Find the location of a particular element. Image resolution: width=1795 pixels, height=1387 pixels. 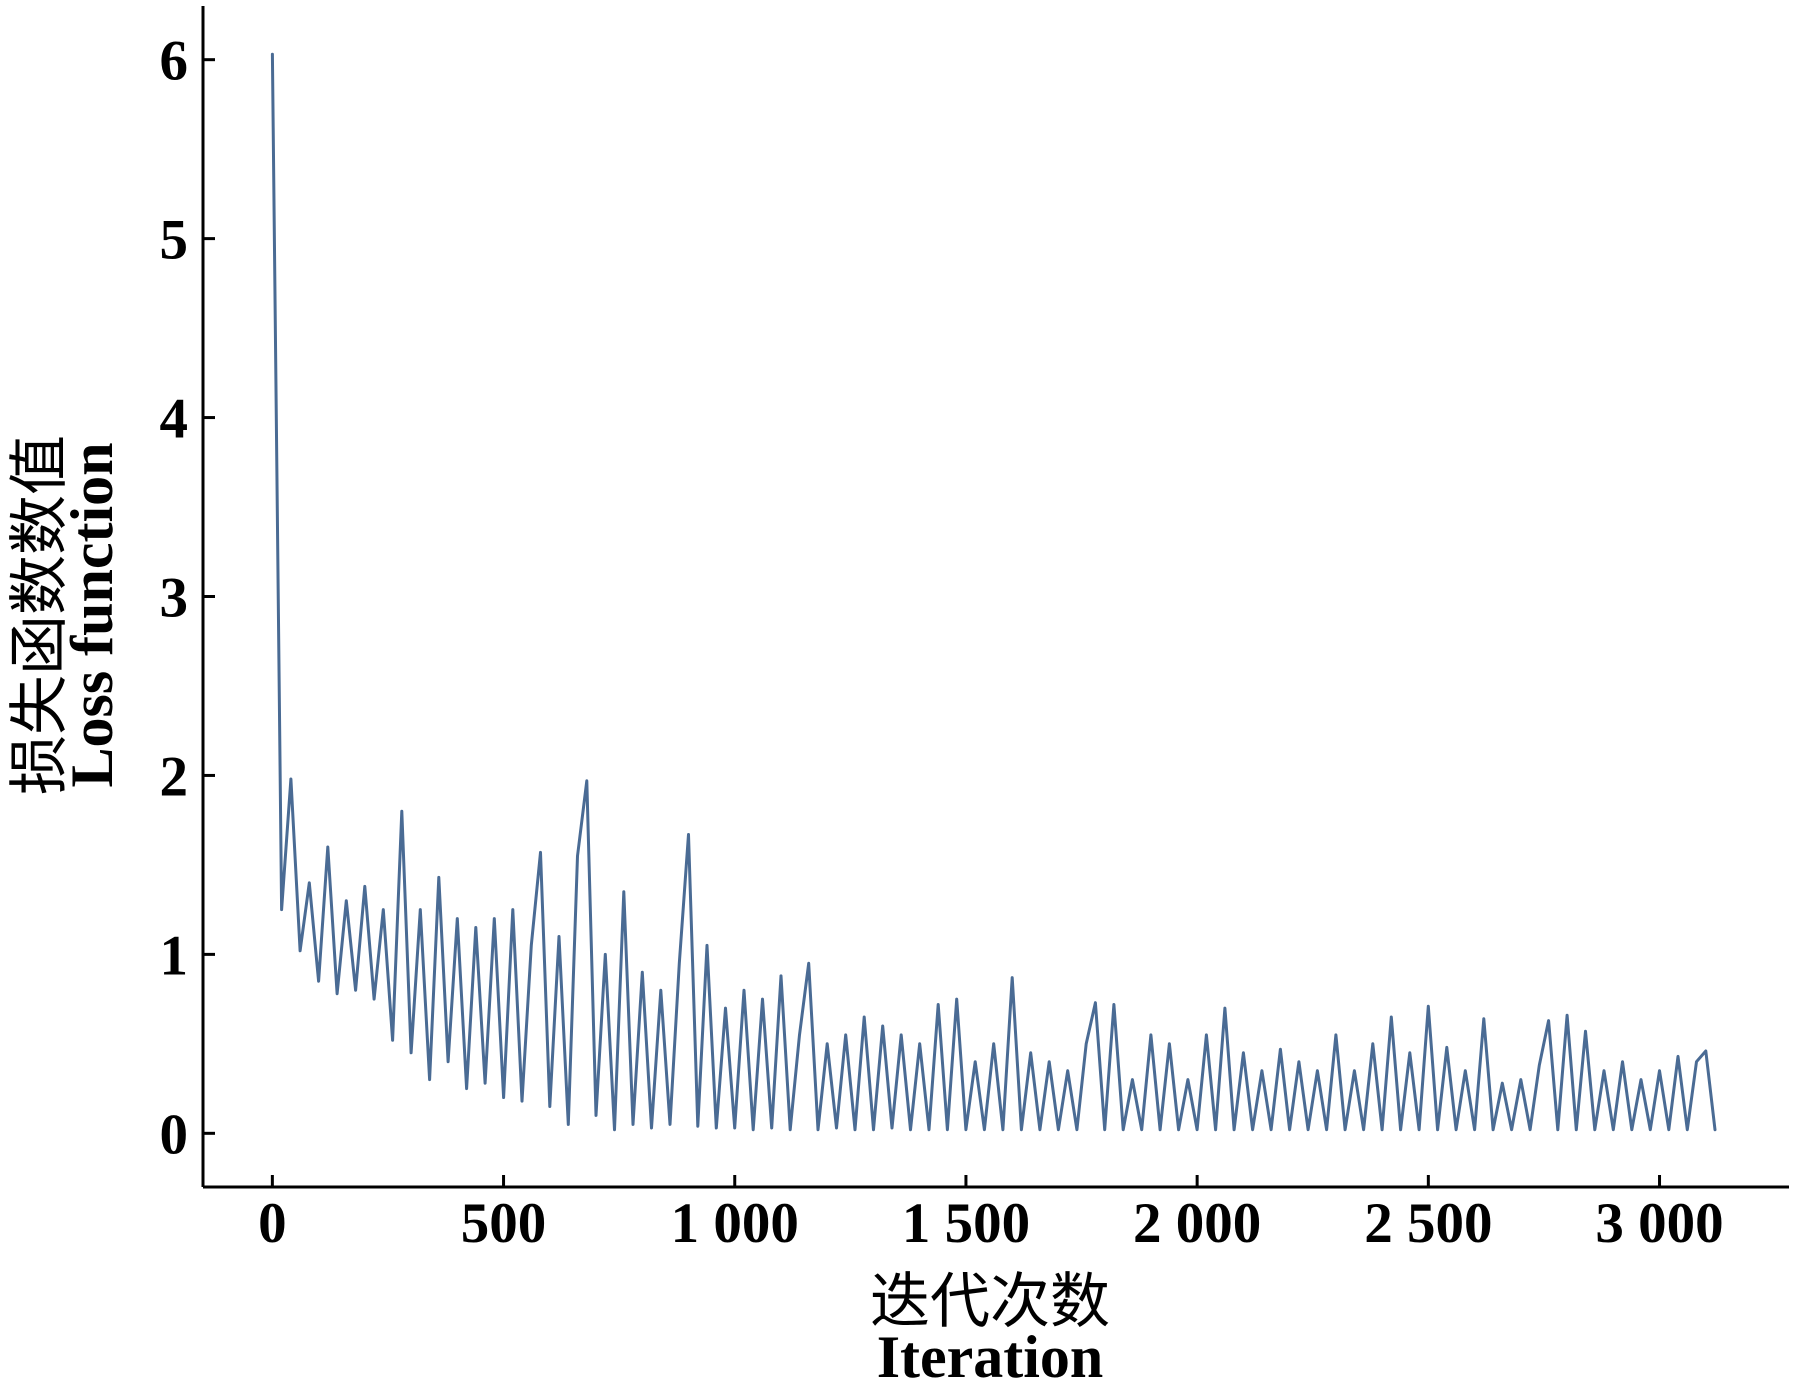

x-tick-label: 3 000 is located at coordinates (1659, 1223).